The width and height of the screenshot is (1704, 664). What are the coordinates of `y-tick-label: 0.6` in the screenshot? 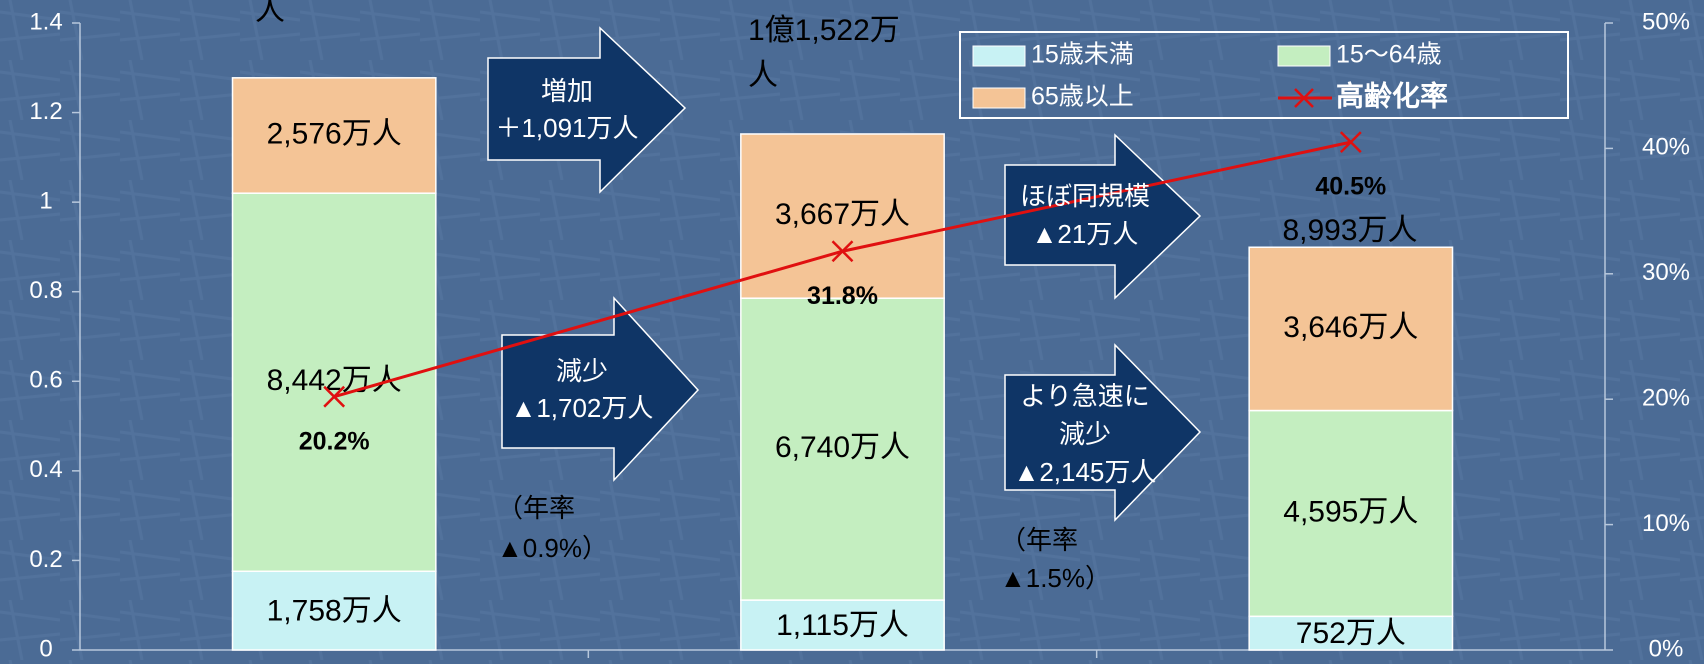 It's located at (45, 380).